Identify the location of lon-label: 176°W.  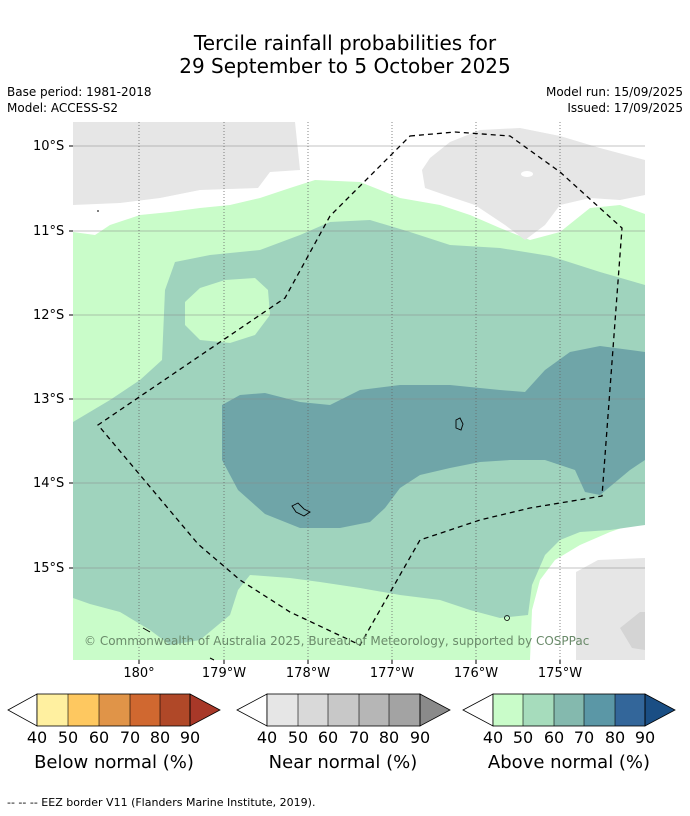
(476, 673).